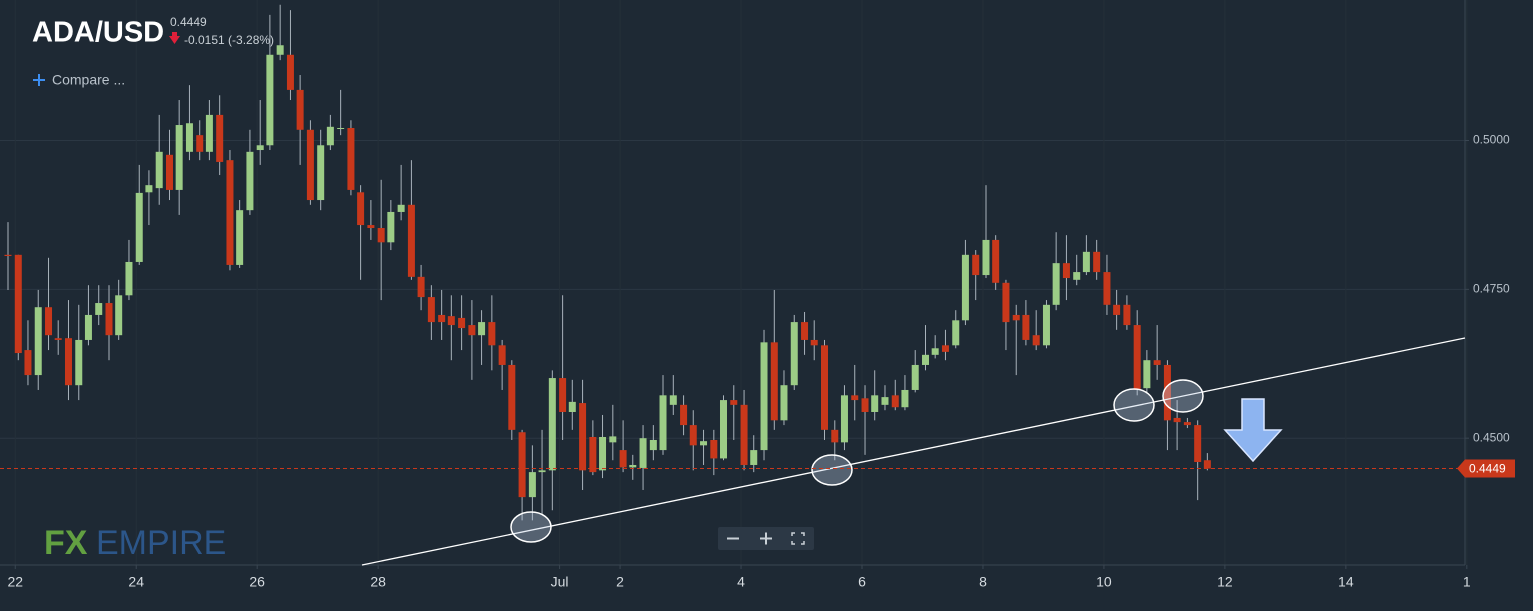  I want to click on down-icon, so click(174, 38).